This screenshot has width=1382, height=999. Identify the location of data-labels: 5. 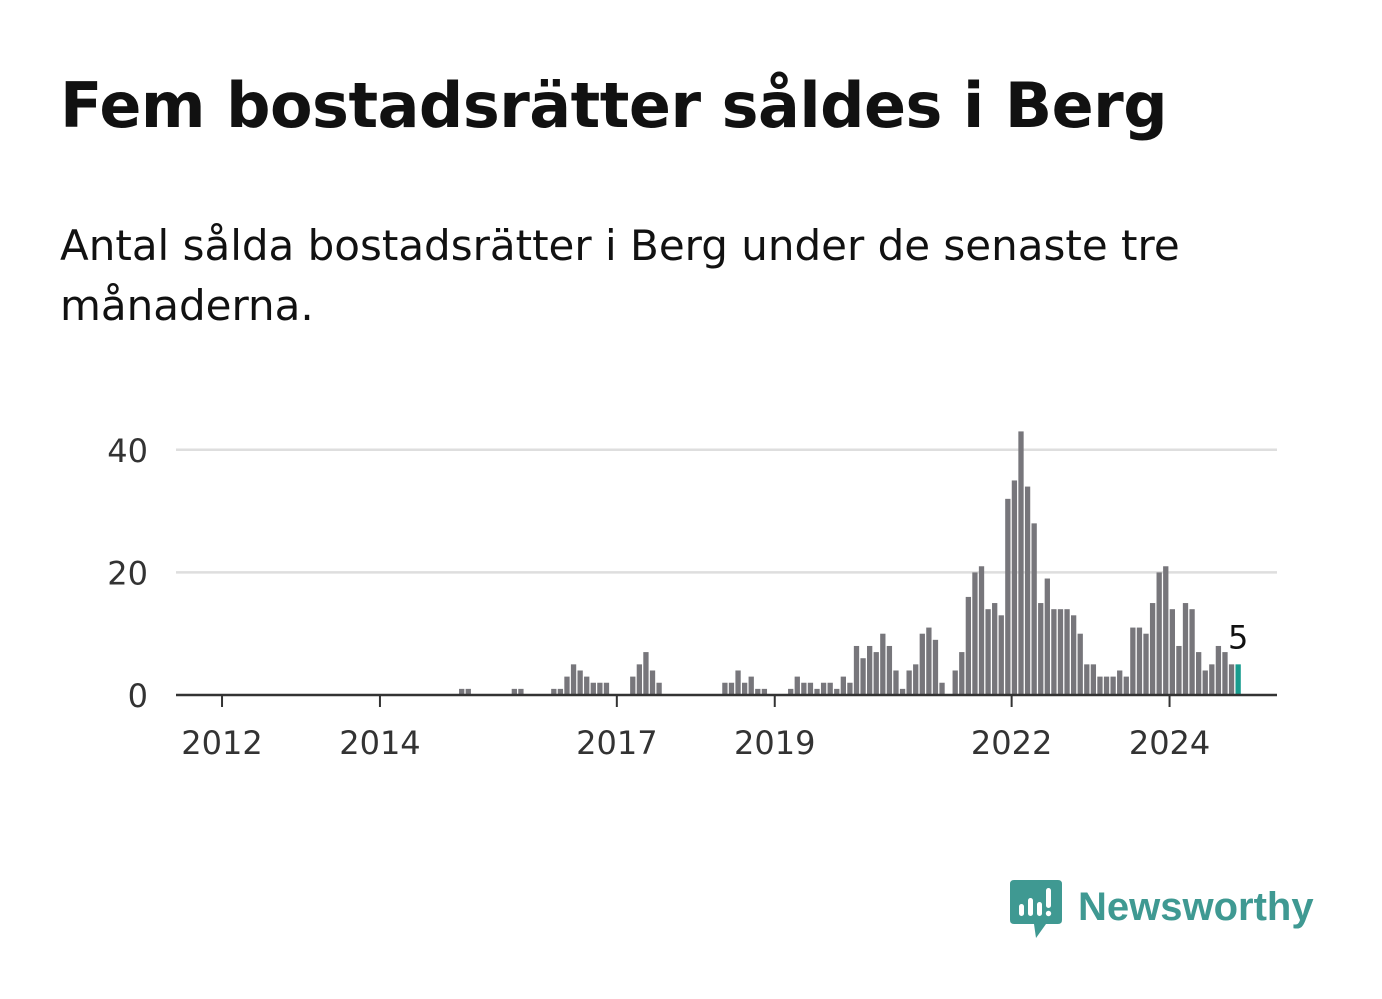
(1238, 637).